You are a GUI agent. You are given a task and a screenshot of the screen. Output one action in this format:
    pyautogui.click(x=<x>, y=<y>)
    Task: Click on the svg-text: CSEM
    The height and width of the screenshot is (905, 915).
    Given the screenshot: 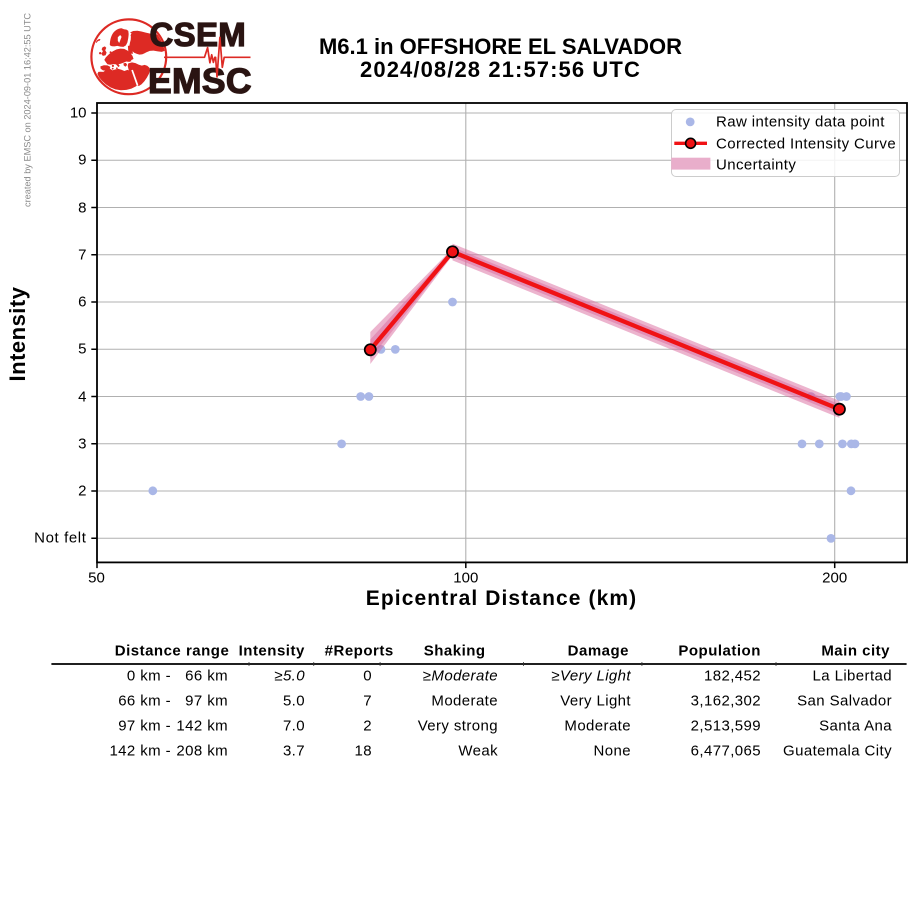 What is the action you would take?
    pyautogui.click(x=198, y=34)
    